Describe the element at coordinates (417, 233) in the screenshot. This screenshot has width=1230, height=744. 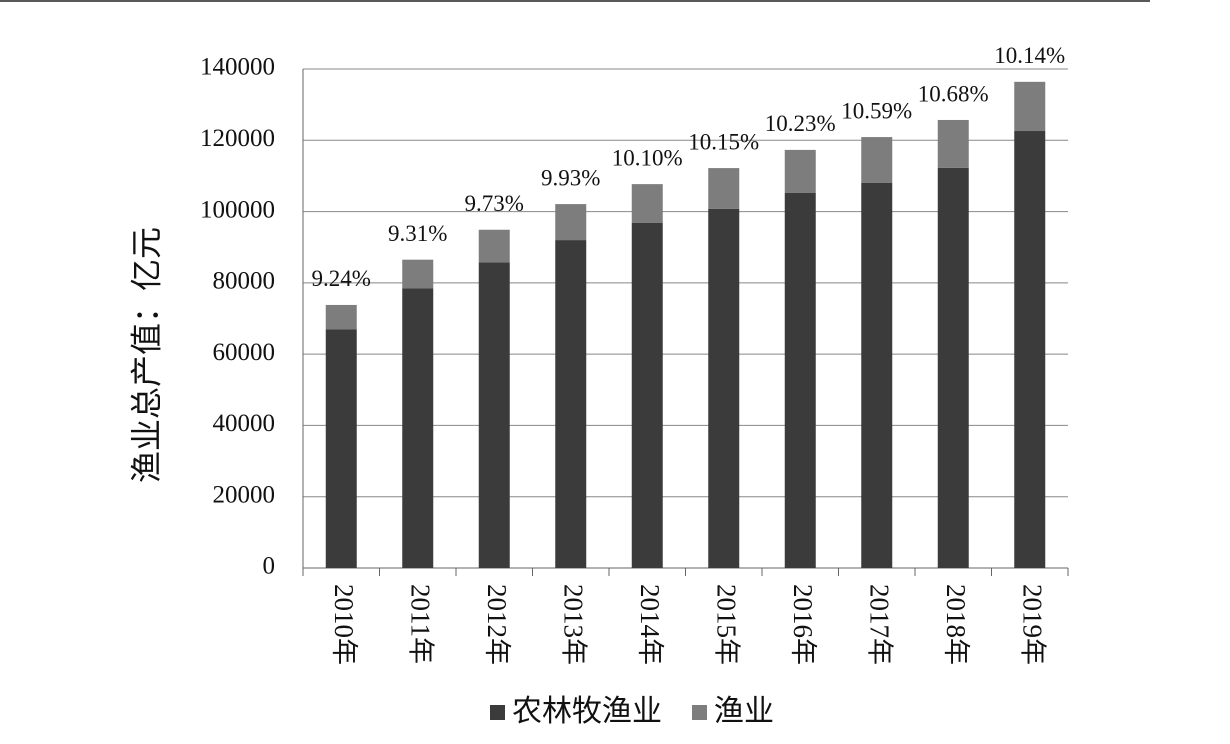
I see `bar-annotation: 9.31%` at that location.